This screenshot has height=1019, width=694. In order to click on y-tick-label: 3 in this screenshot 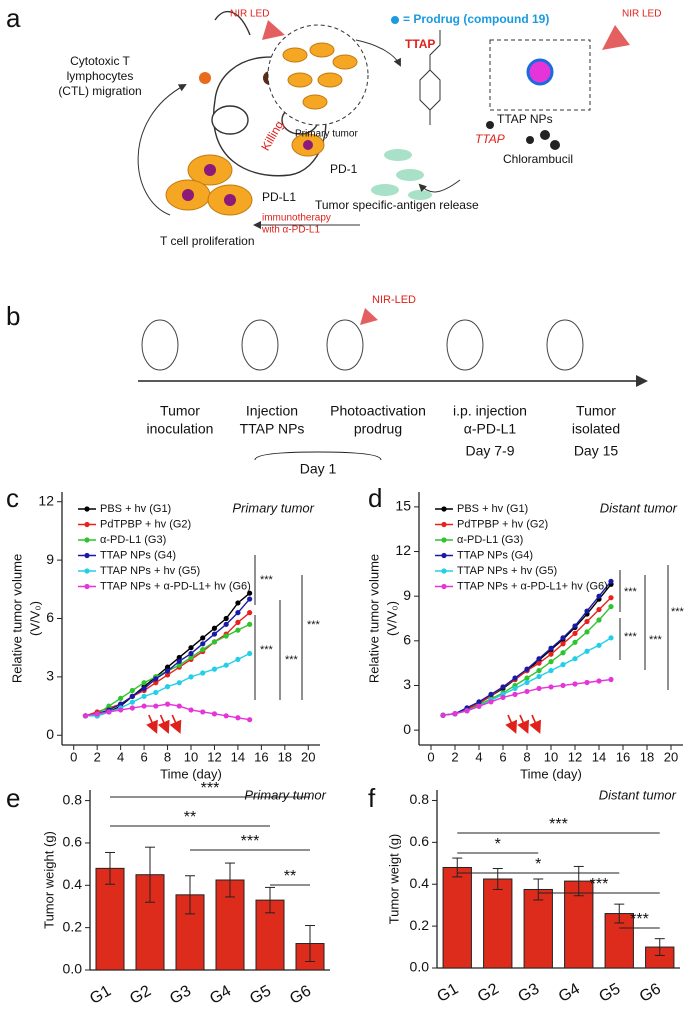, I will do `click(407, 684)`.